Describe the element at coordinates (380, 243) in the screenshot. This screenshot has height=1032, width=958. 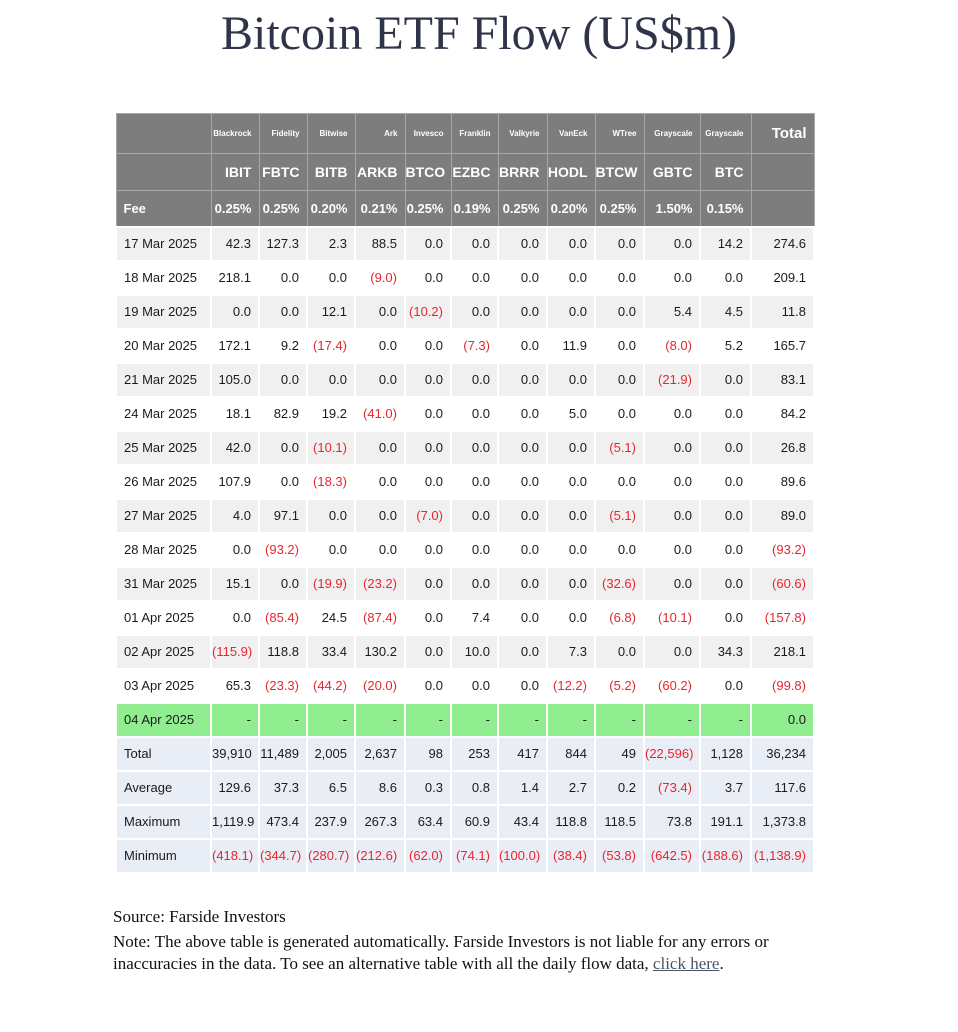
I see `flow-value-cell: 88.5` at that location.